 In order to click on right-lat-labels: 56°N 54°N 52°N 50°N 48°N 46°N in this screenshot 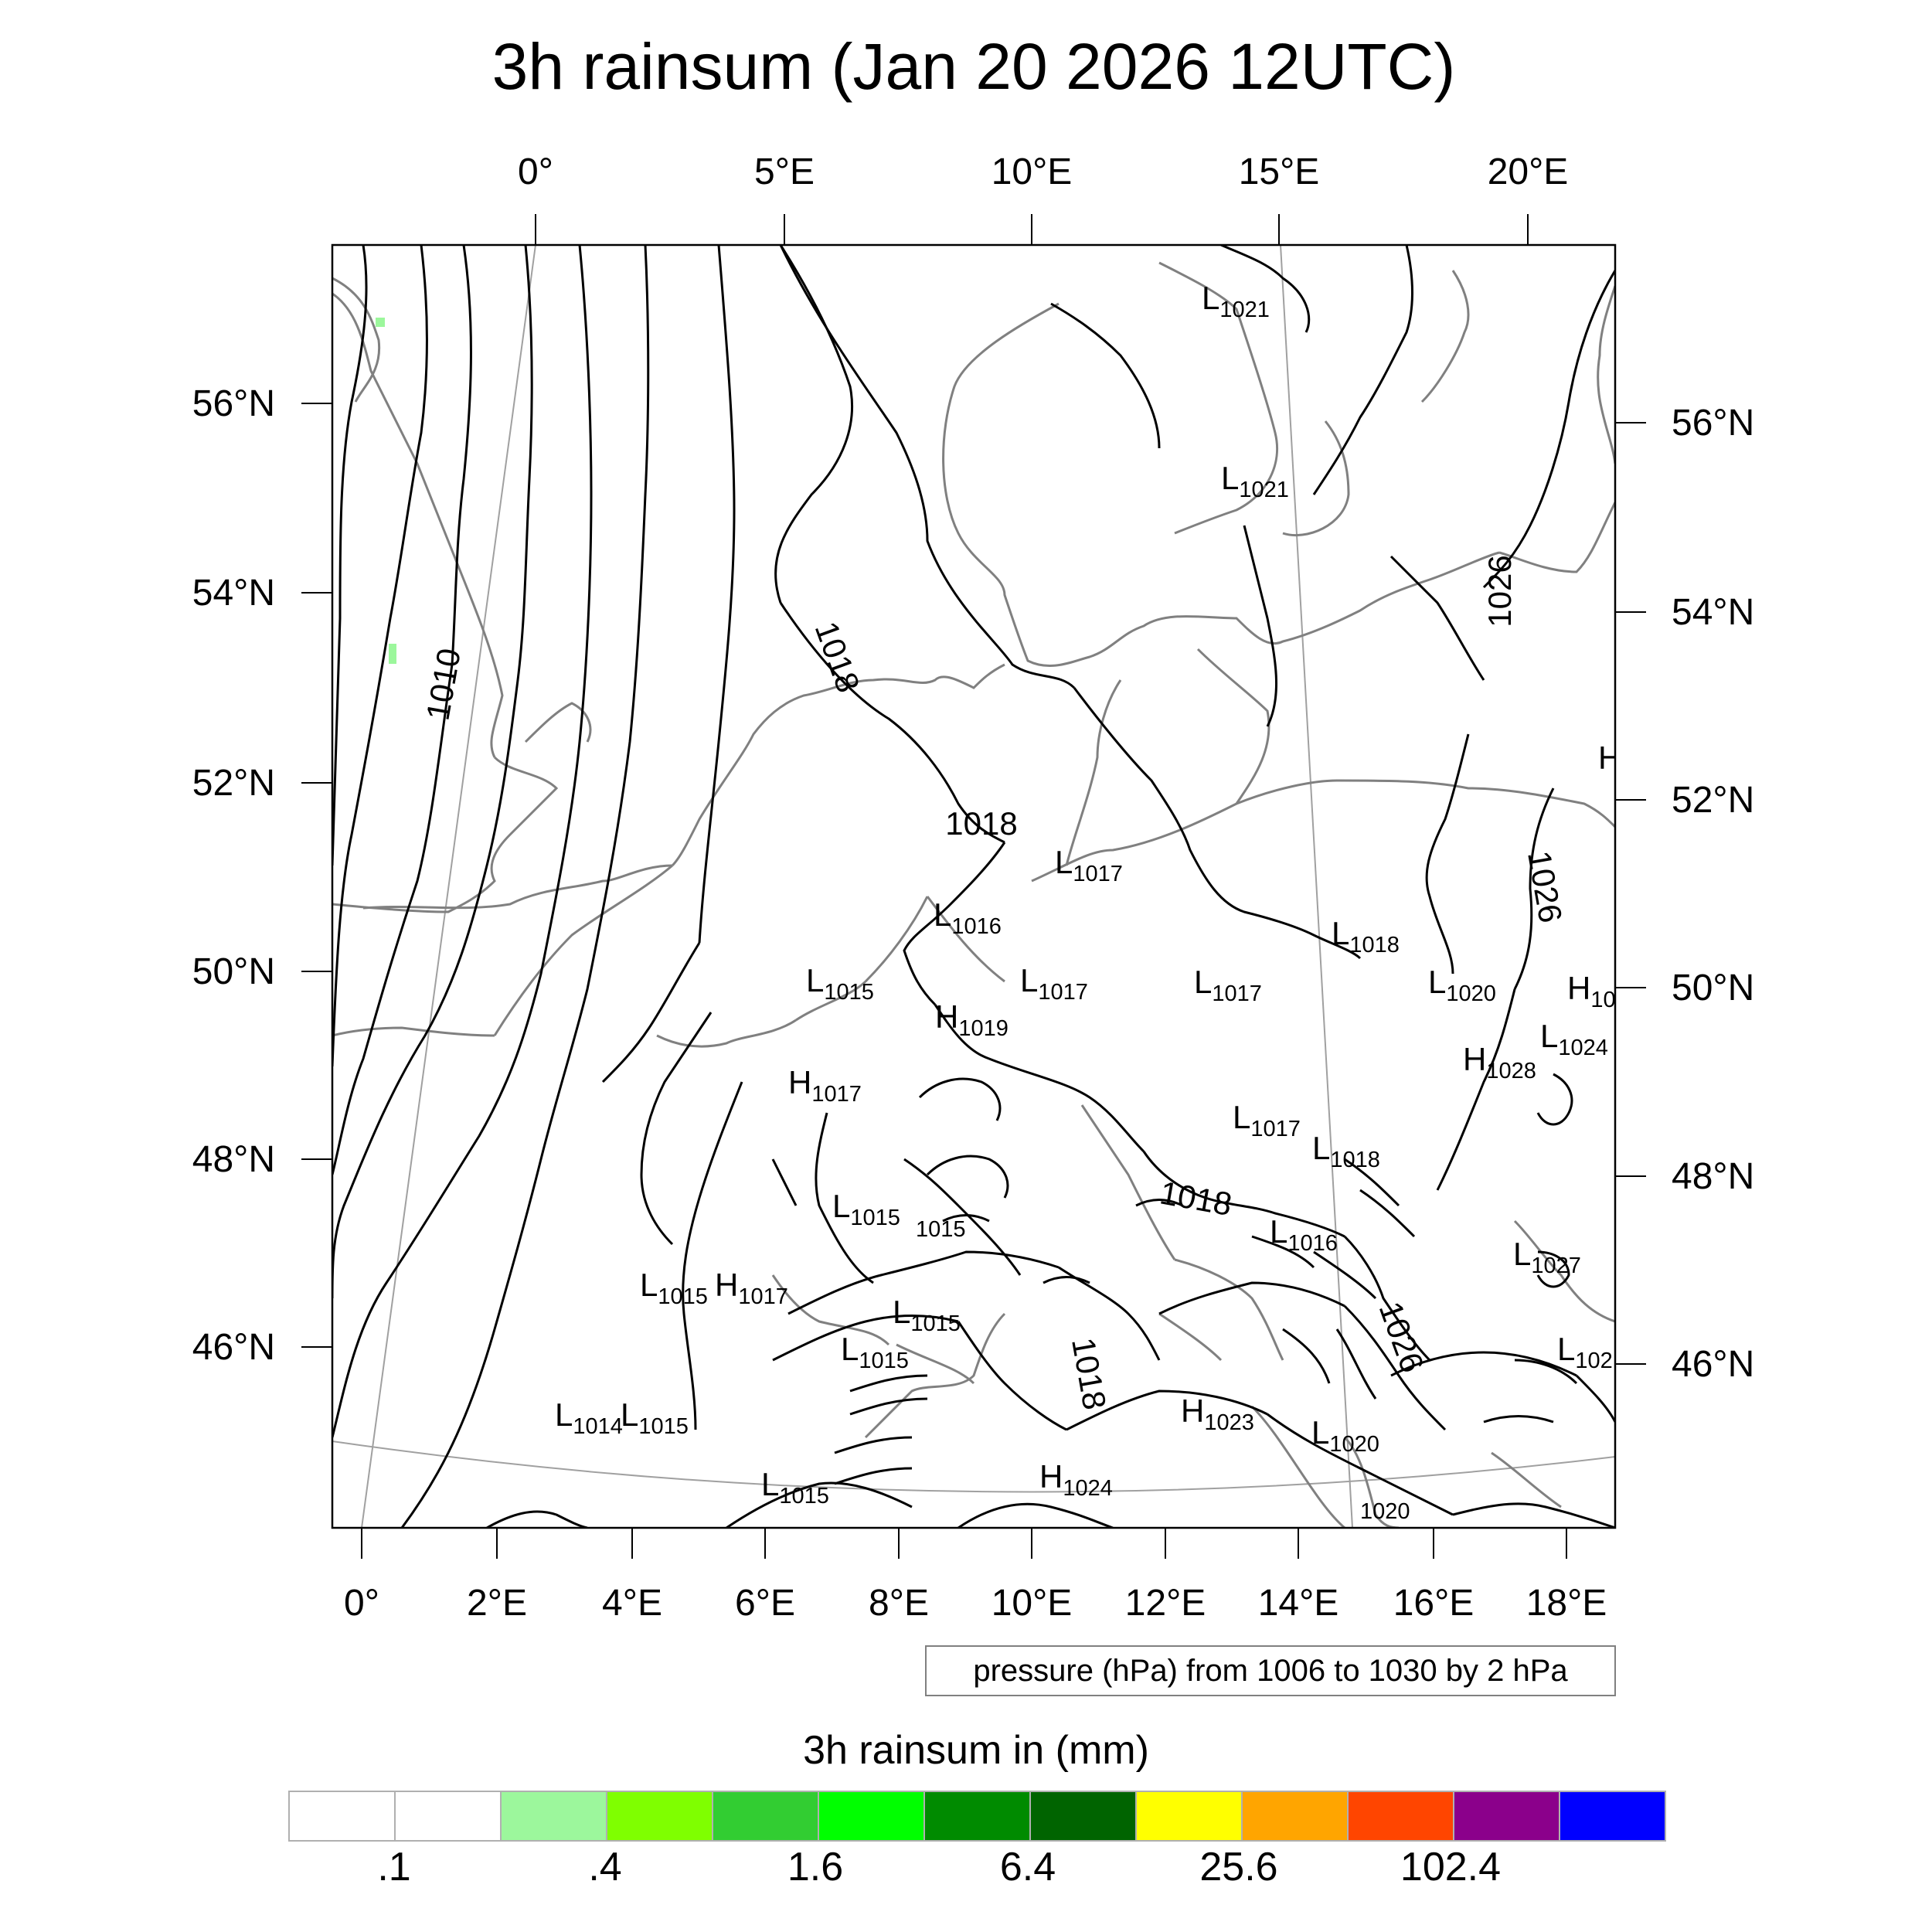, I will do `click(1713, 894)`.